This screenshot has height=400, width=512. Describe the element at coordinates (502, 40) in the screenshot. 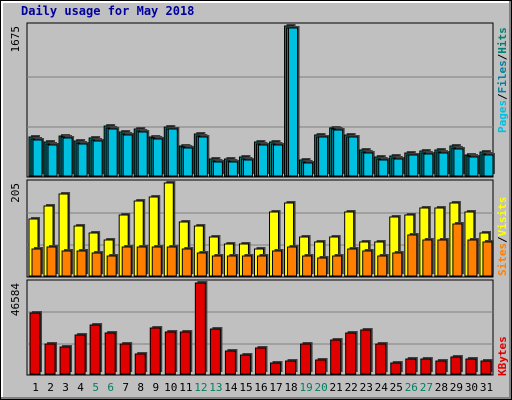

I see `legend-top-4: Hits` at that location.